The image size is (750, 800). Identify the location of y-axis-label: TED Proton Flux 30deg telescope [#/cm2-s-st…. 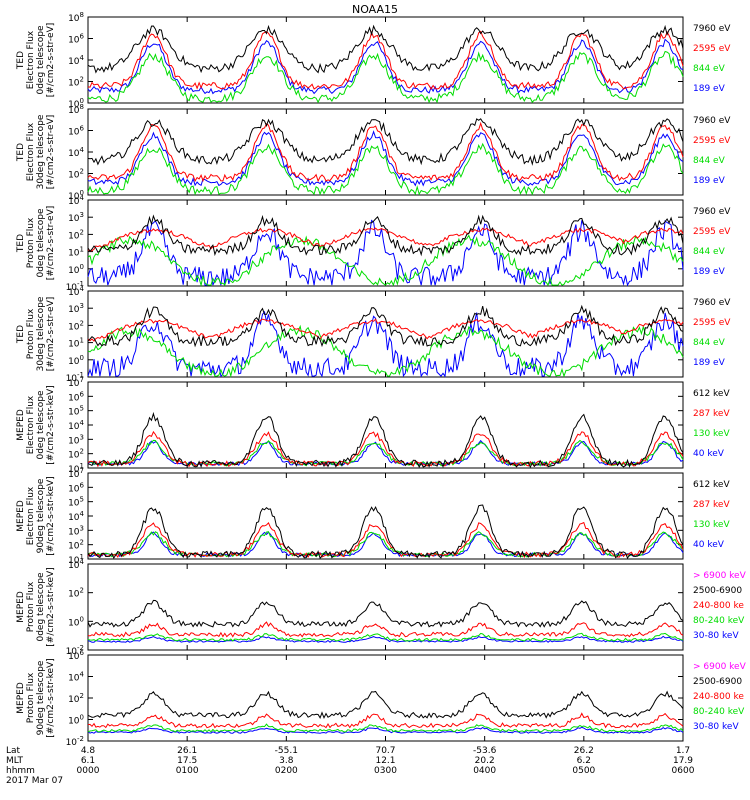
(36, 333).